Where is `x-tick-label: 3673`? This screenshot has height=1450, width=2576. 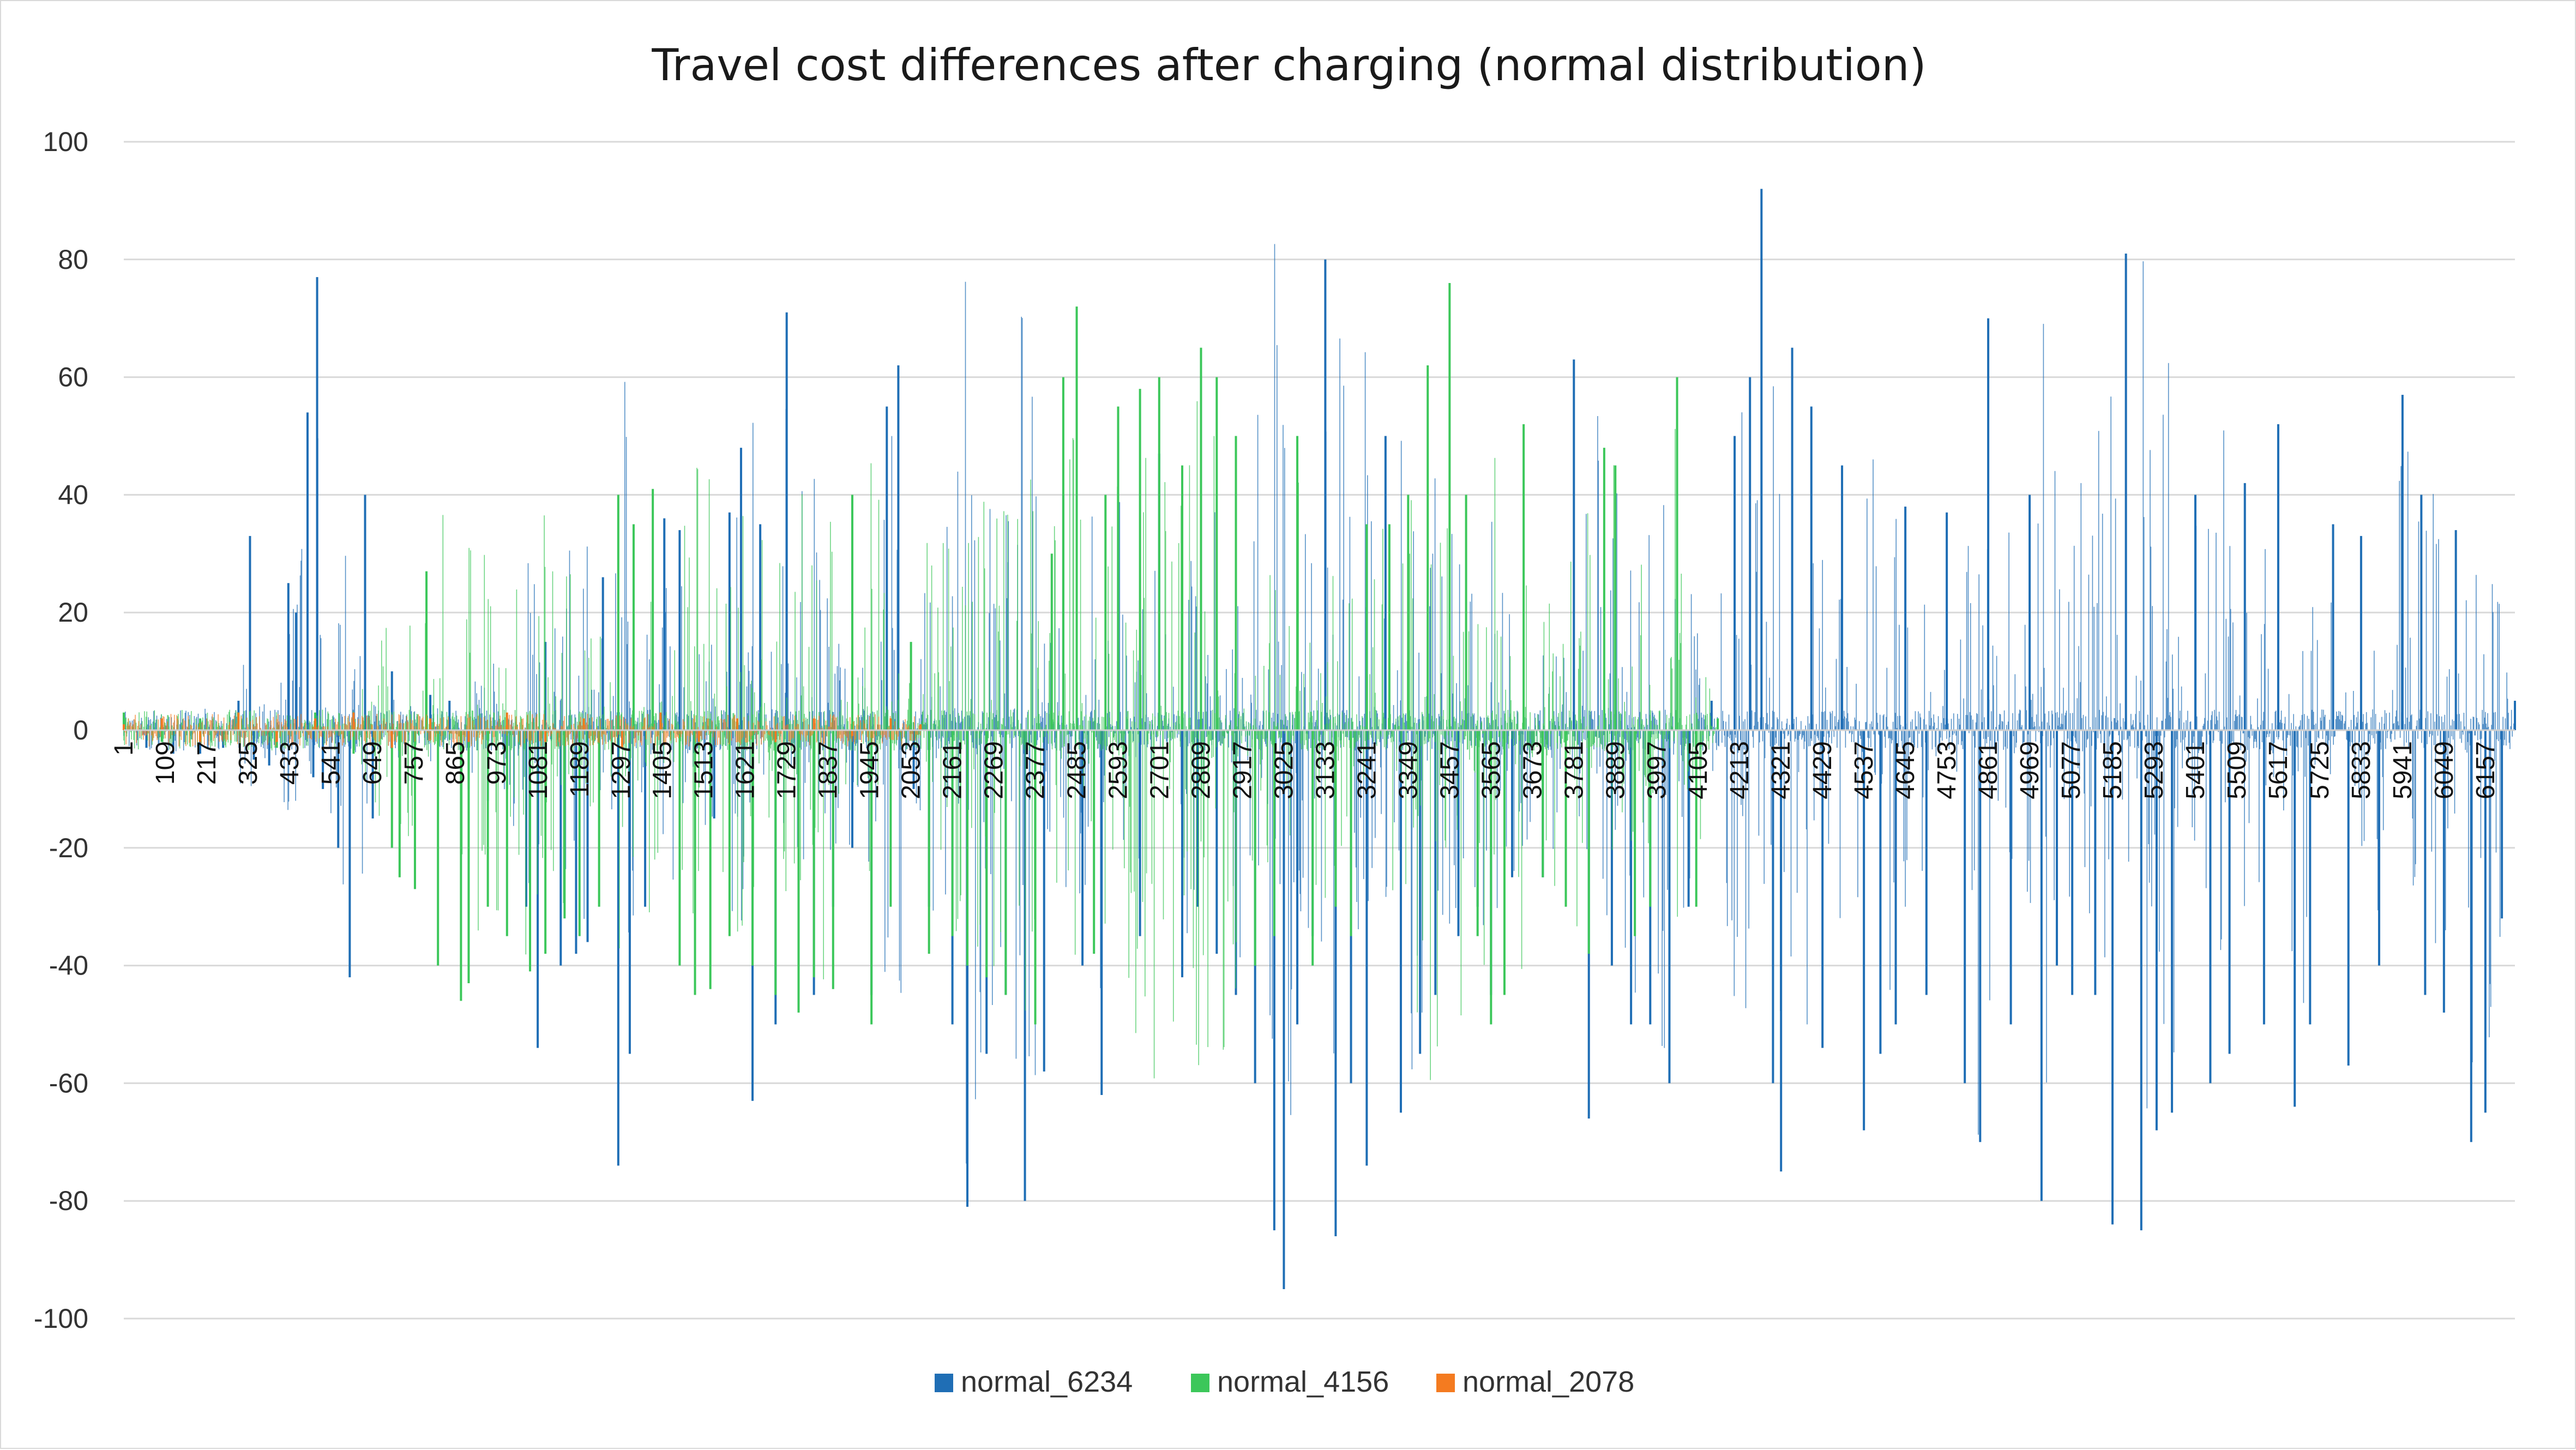
x-tick-label: 3673 is located at coordinates (1532, 770).